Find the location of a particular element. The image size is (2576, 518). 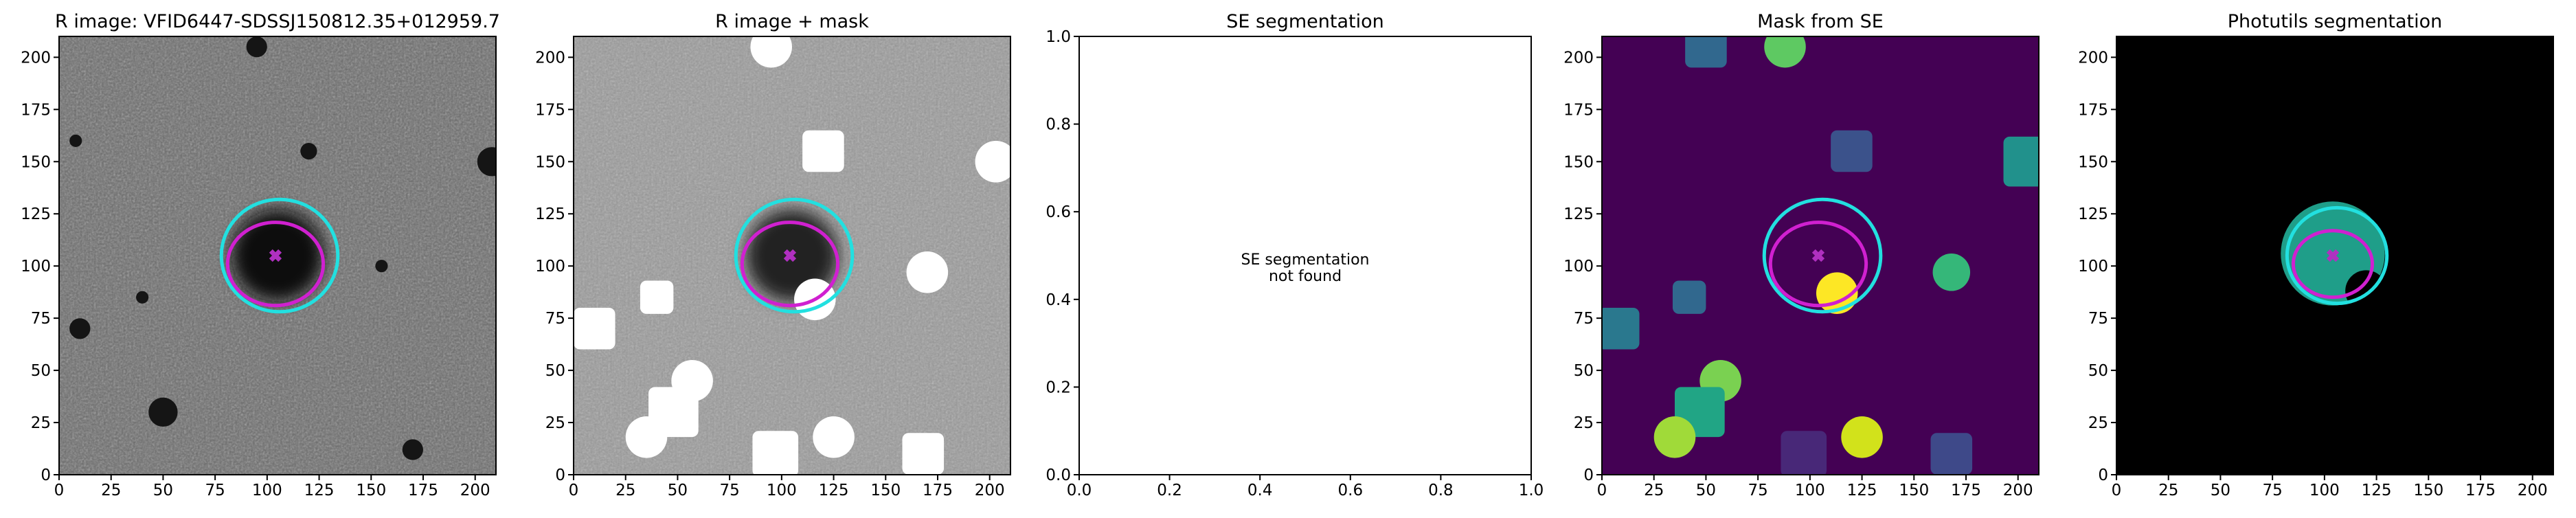

annotation: SE segmentation is located at coordinates (1305, 260).